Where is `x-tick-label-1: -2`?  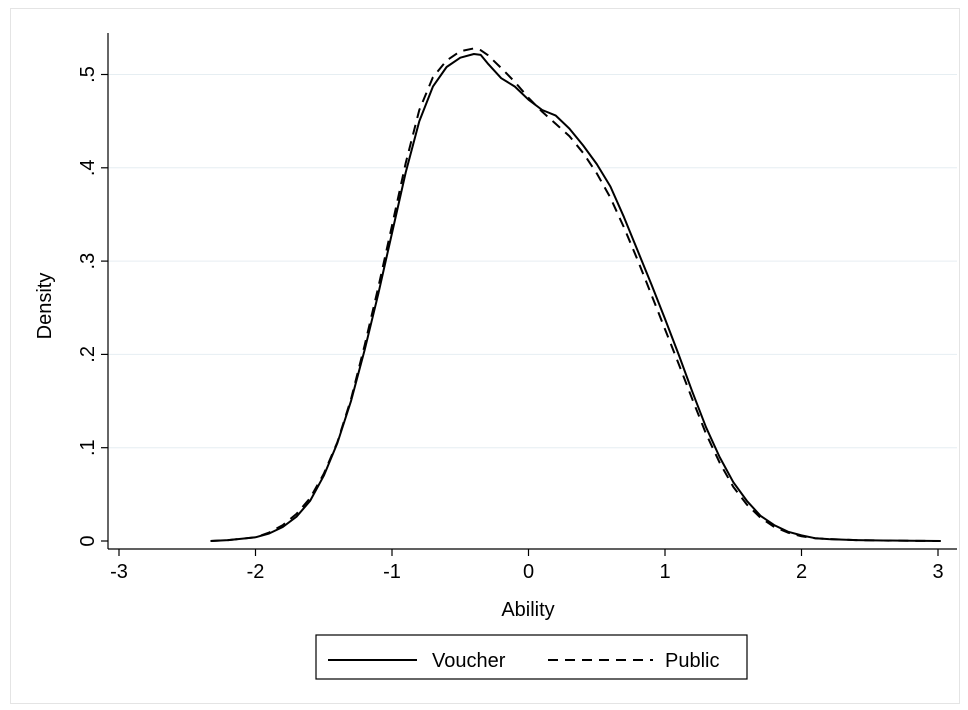 x-tick-label-1: -2 is located at coordinates (256, 572).